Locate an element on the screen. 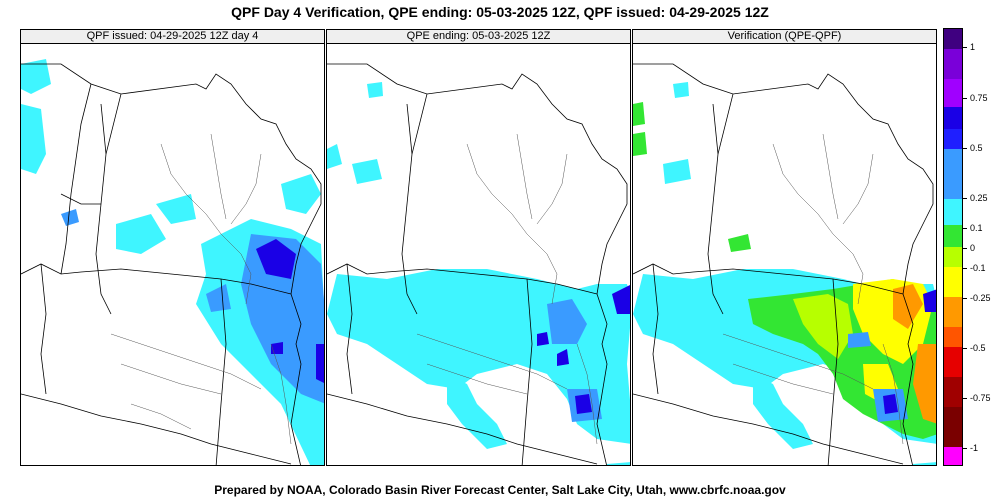  colorbar-label: -1 is located at coordinates (974, 448).